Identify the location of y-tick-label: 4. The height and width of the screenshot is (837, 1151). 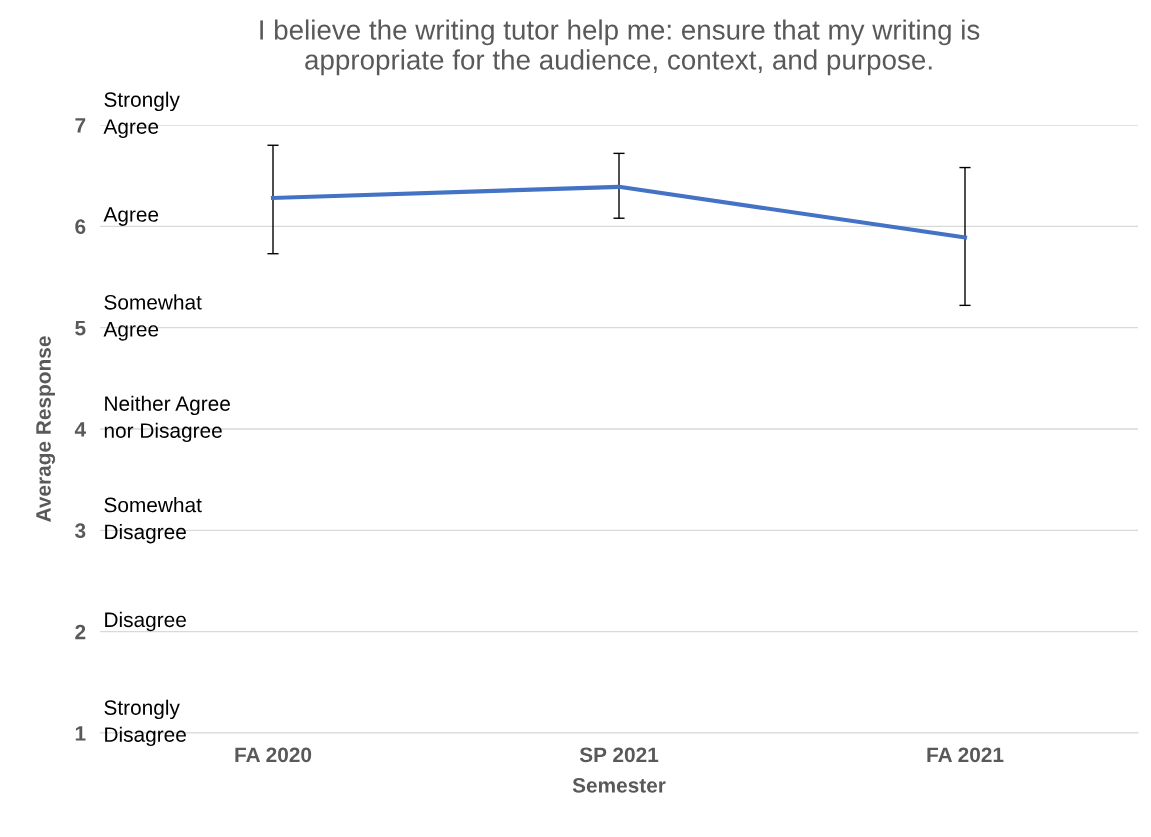
(80, 429).